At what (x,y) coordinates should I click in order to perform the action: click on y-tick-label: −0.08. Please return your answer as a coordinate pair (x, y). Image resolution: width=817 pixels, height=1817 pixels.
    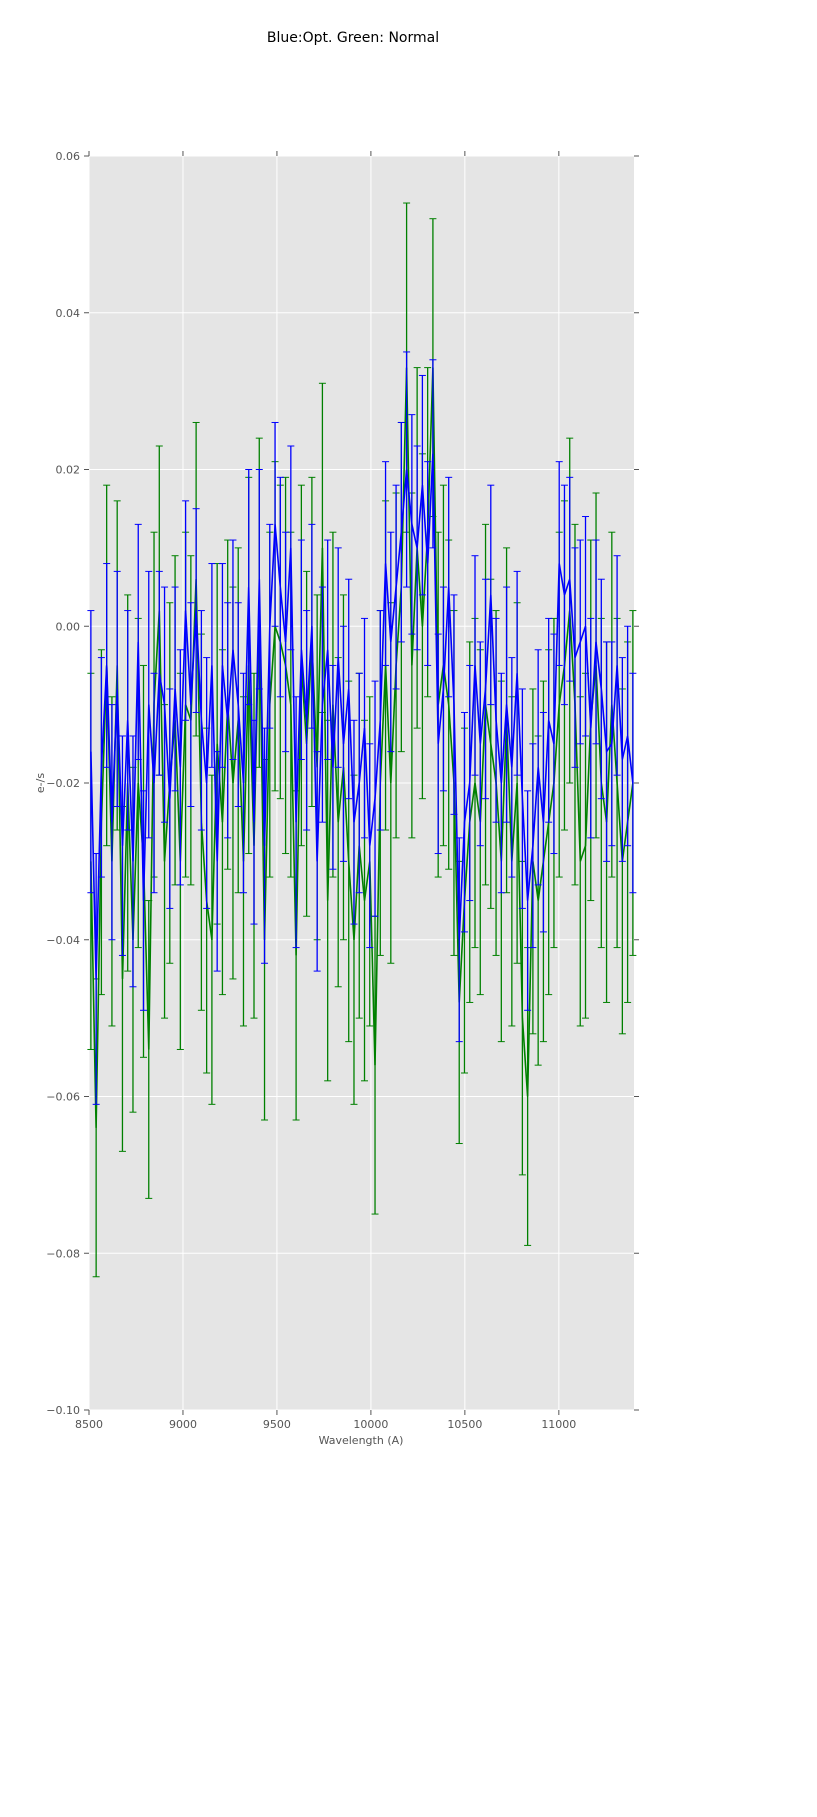
    Looking at the image, I should click on (63, 1253).